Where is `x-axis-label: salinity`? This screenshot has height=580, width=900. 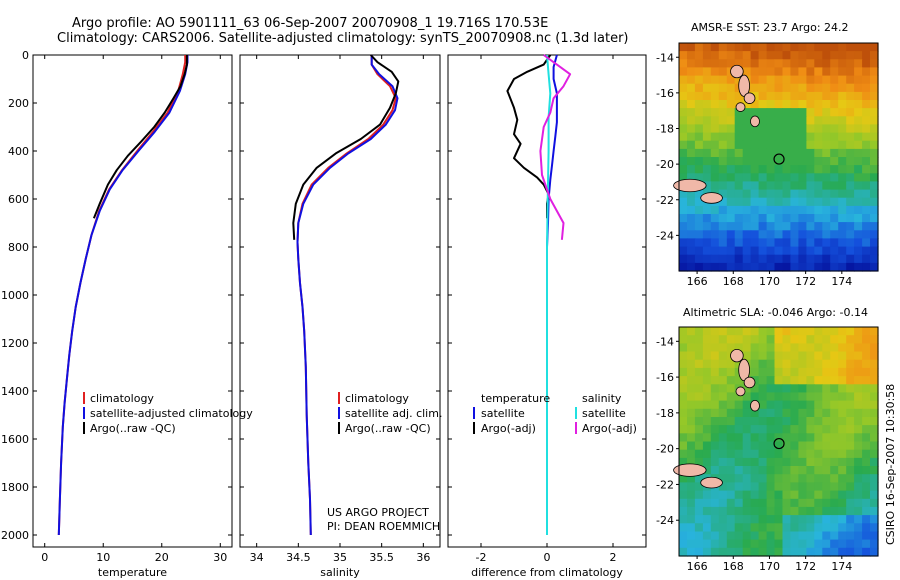
x-axis-label: salinity is located at coordinates (340, 572).